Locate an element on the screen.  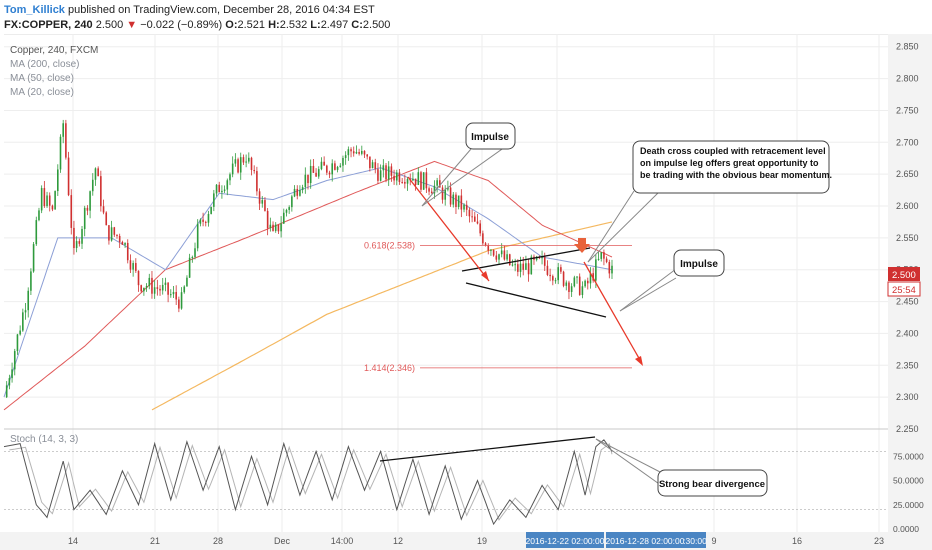
y-tick-label: 2.300 is located at coordinates (907, 397).